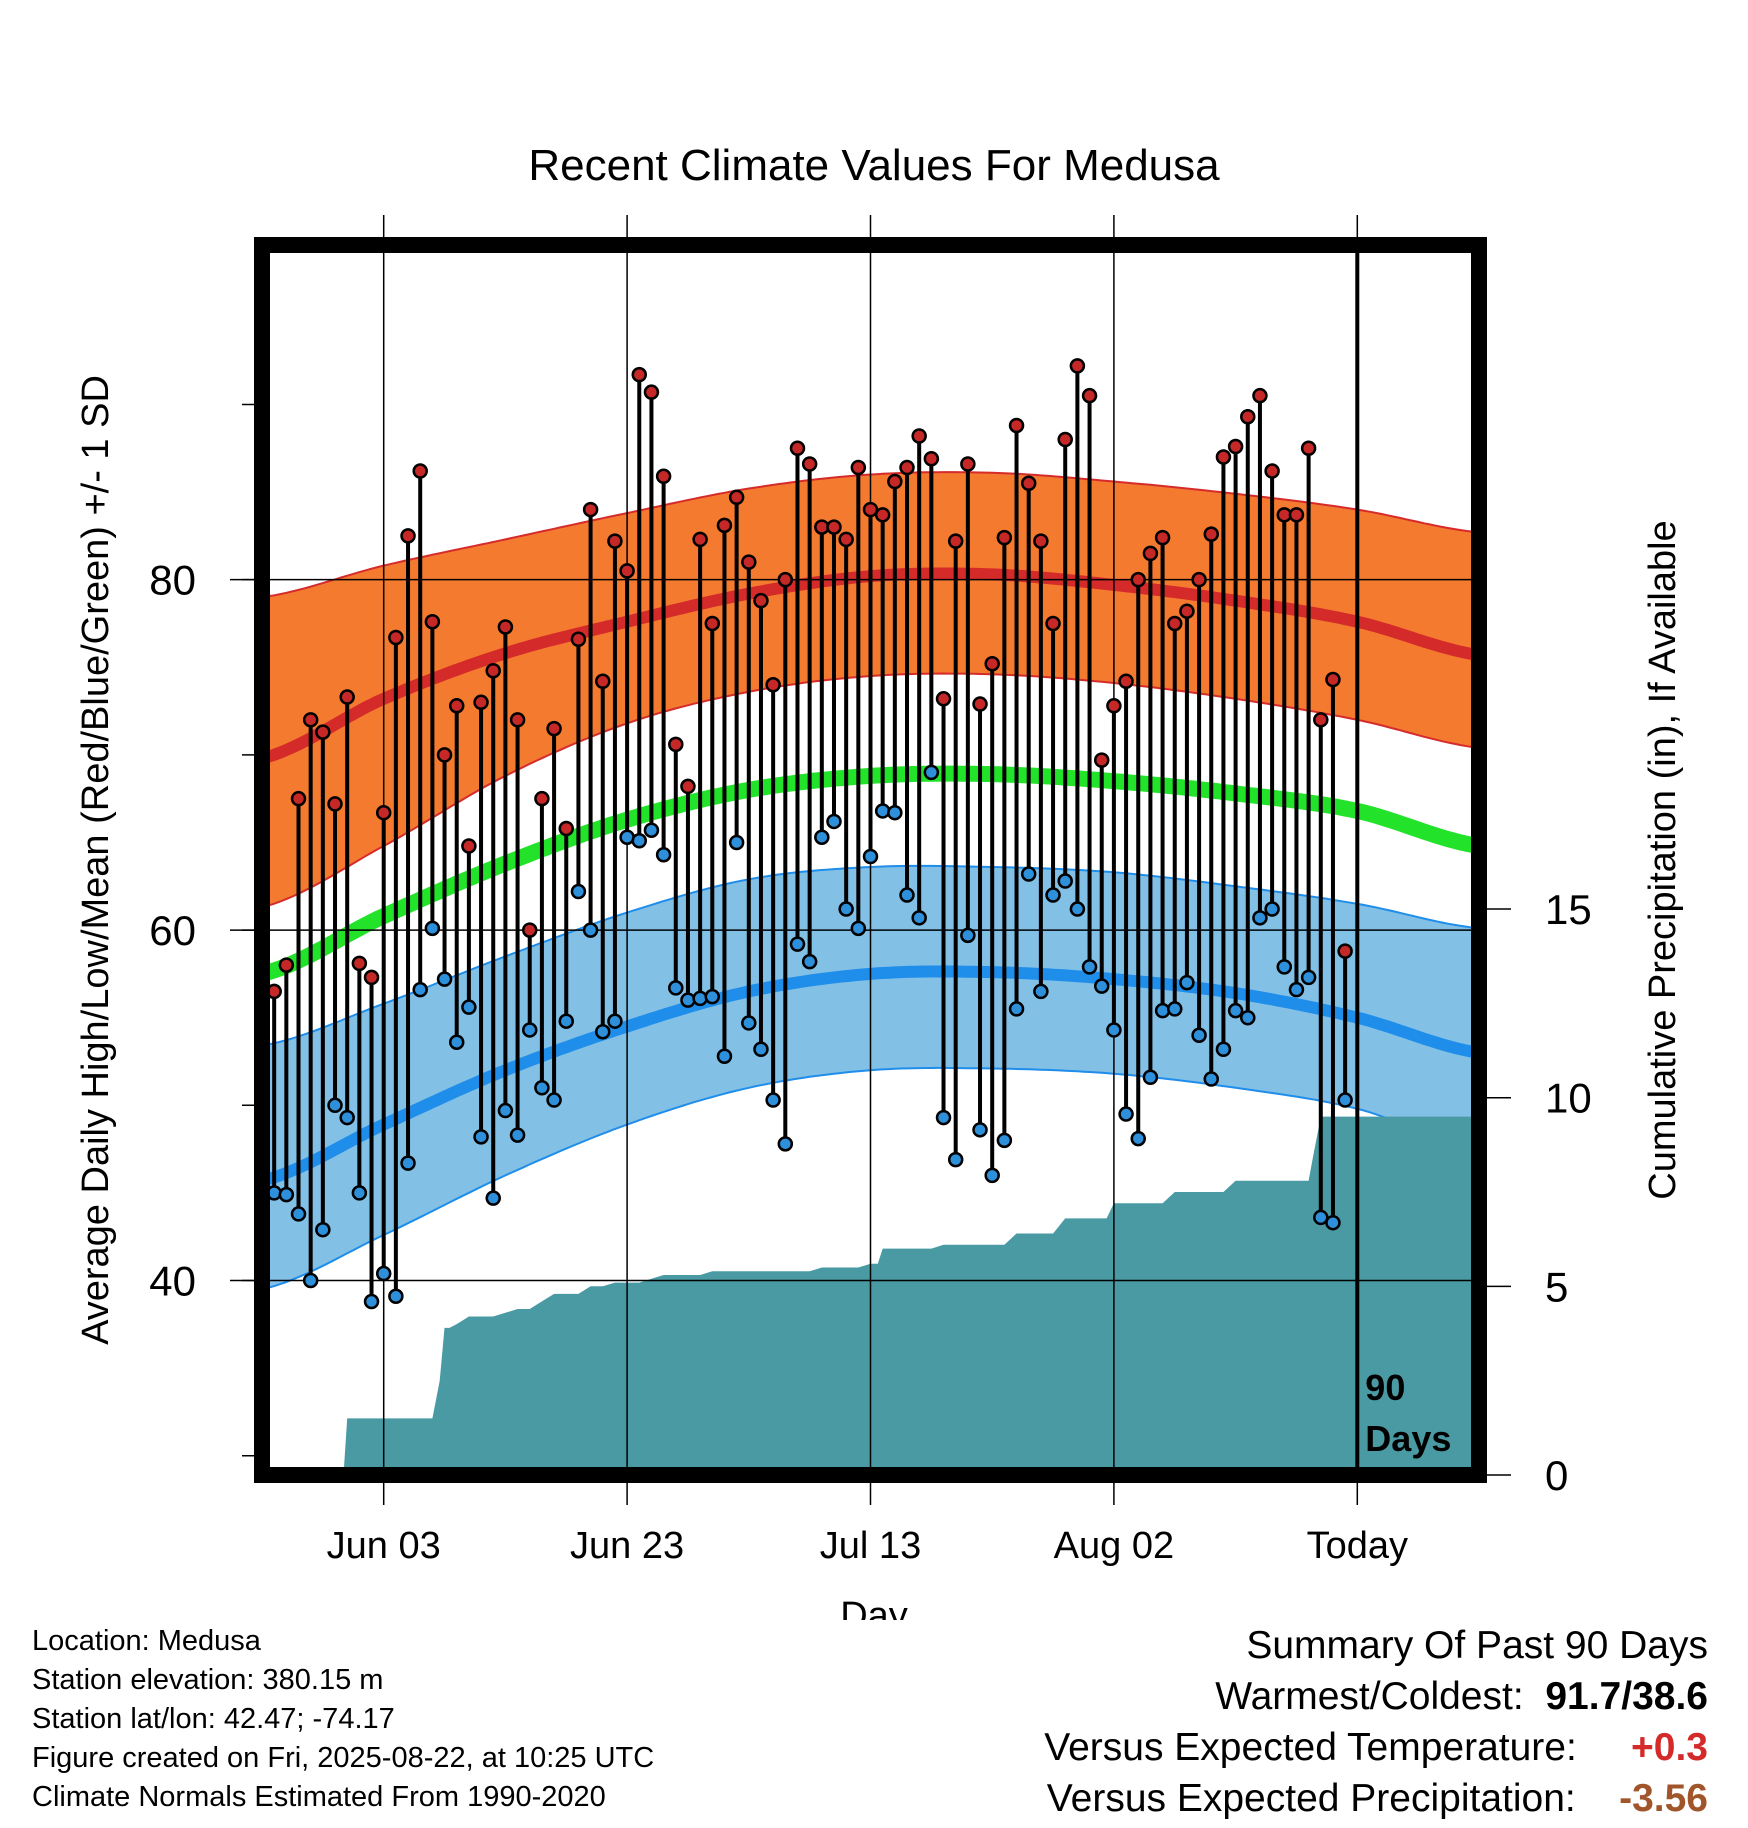 The width and height of the screenshot is (1748, 1828). I want to click on warmest-coldest-label: Warmest/Coldest:, so click(1369, 1696).